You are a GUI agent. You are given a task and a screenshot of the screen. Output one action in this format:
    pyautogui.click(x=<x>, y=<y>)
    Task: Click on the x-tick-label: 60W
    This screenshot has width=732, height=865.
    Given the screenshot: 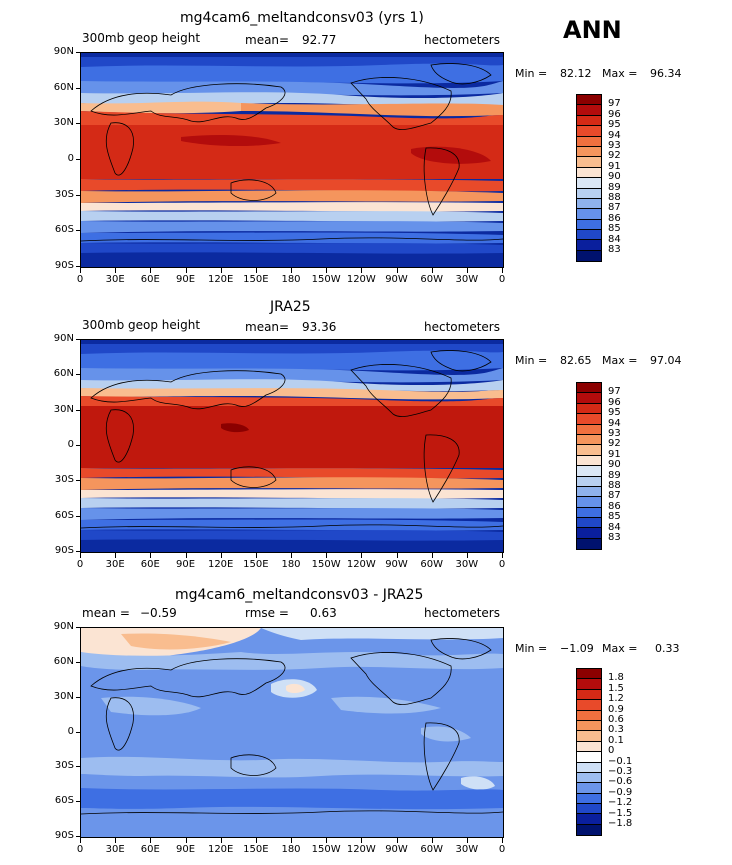 What is the action you would take?
    pyautogui.click(x=431, y=564)
    